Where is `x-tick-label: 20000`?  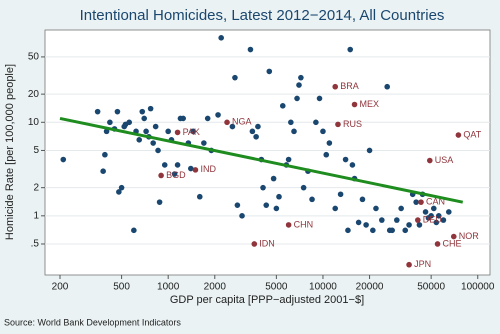
x-tick-label: 20000 is located at coordinates (370, 287).